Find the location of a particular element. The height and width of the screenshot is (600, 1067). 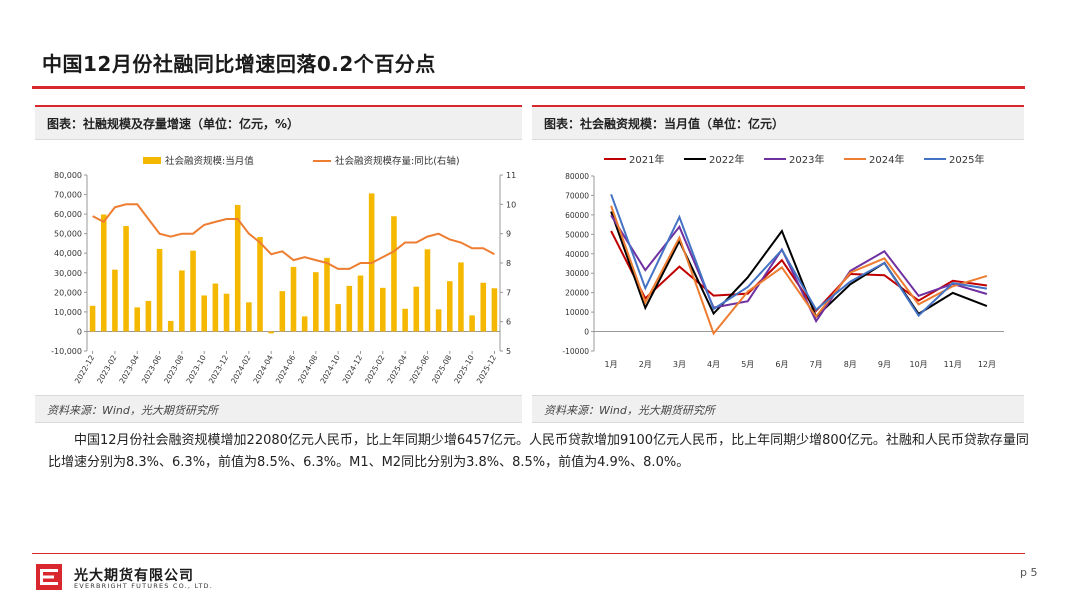

left-y-tick-label: 50,000 is located at coordinates (68, 234).